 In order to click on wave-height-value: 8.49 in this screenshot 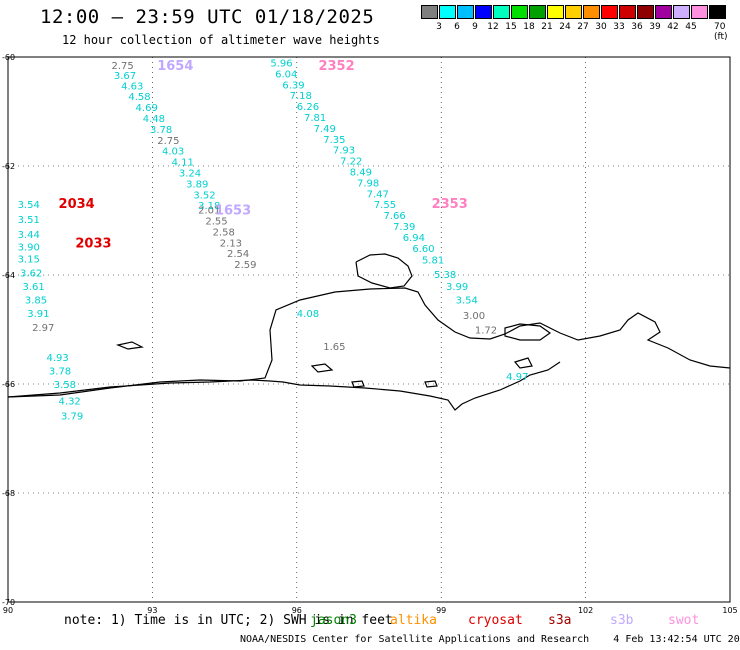, I will do `click(361, 172)`.